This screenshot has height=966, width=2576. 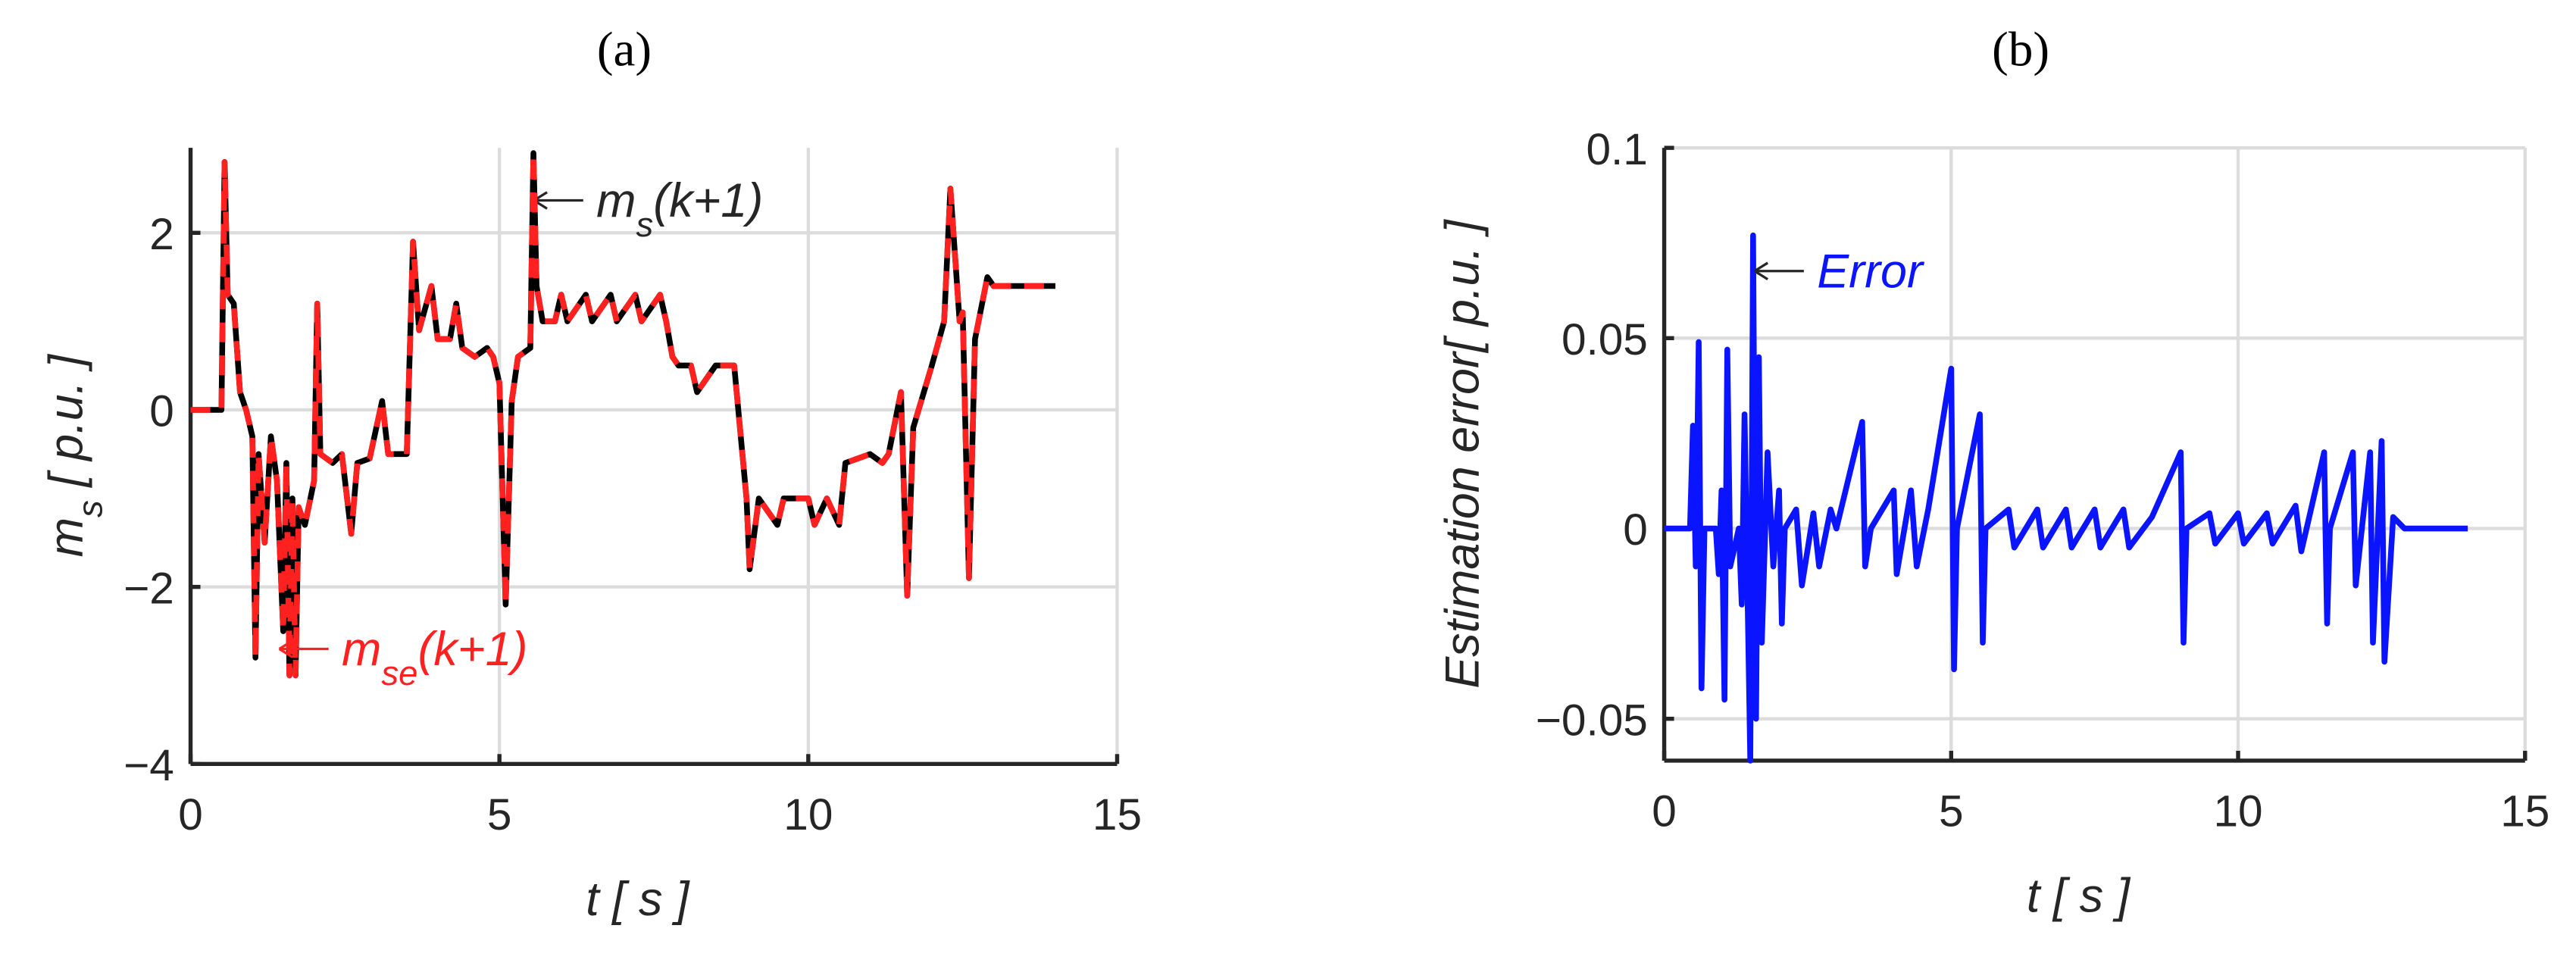 I want to click on annotation: Error, so click(x=1871, y=271).